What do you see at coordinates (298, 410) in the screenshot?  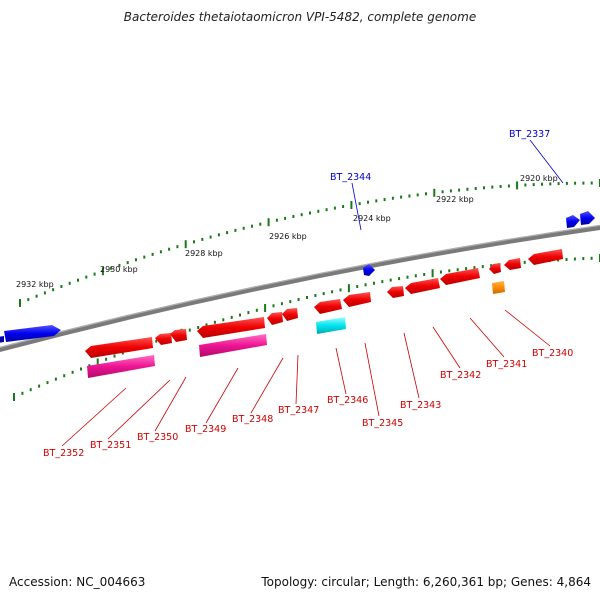 I see `label-bt-2347: BT_2347` at bounding box center [298, 410].